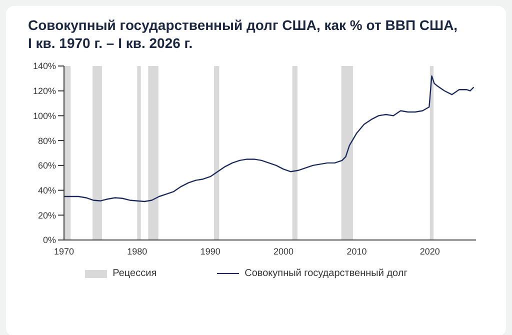 The width and height of the screenshot is (512, 335). What do you see at coordinates (243, 34) in the screenshot?
I see `chart-title: Совокупный государственный долг США, как % от ВВП США, I кв. 1970 г. – I кв. 2026 г.` at bounding box center [243, 34].